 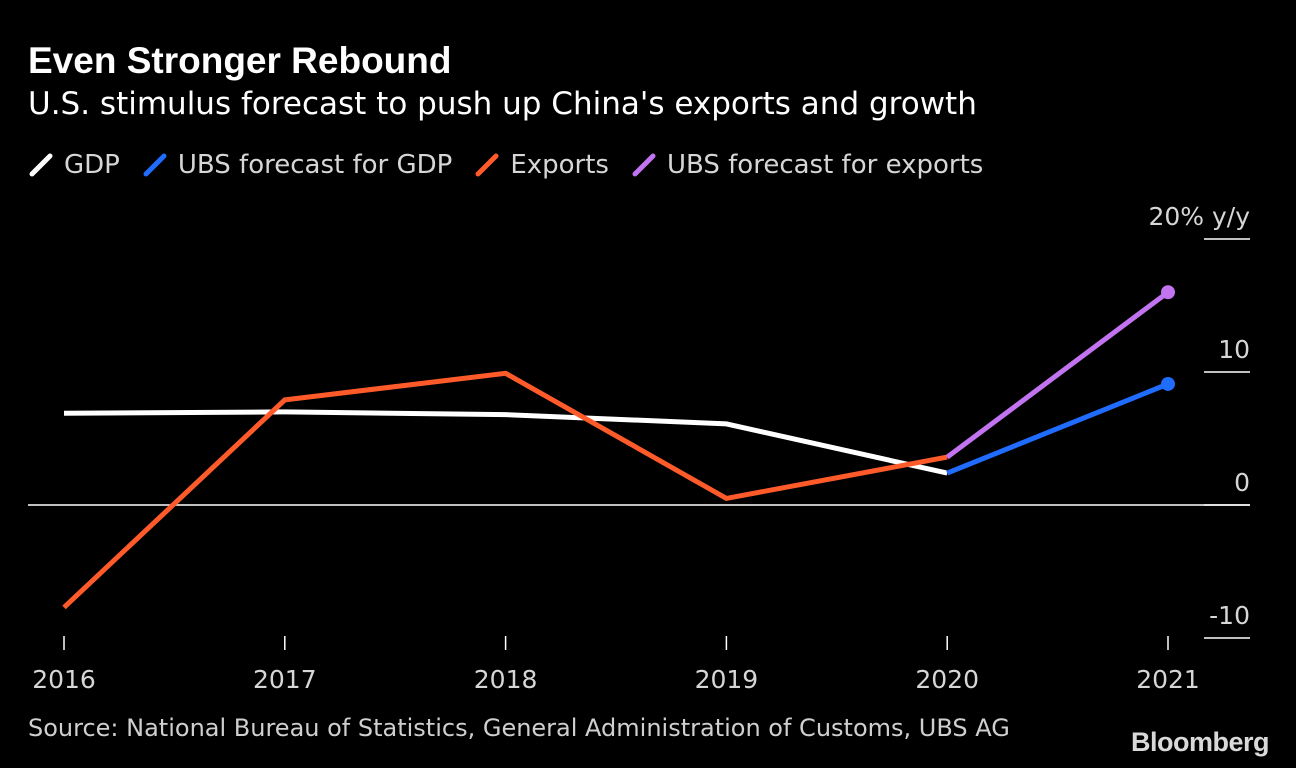 What do you see at coordinates (727, 679) in the screenshot?
I see `x-tick-label: 2019` at bounding box center [727, 679].